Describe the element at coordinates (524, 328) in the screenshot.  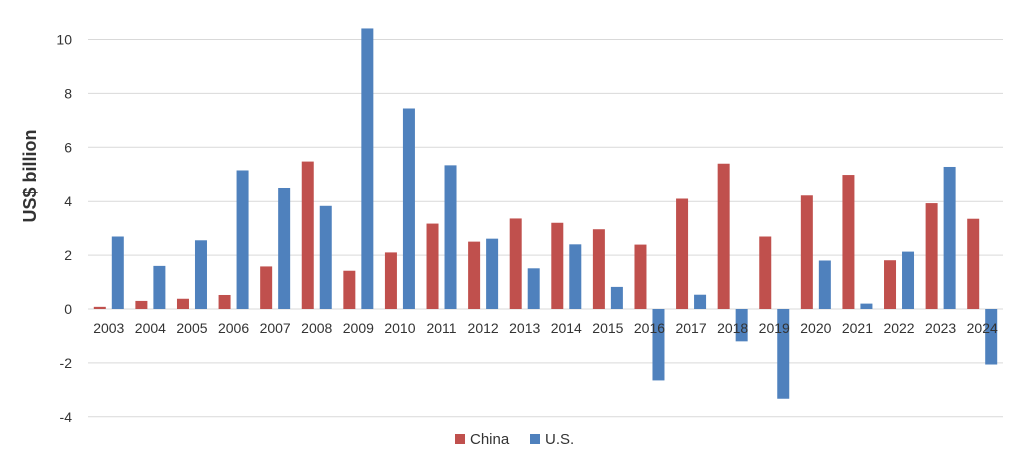
I see `x-tick-label: 2013` at that location.